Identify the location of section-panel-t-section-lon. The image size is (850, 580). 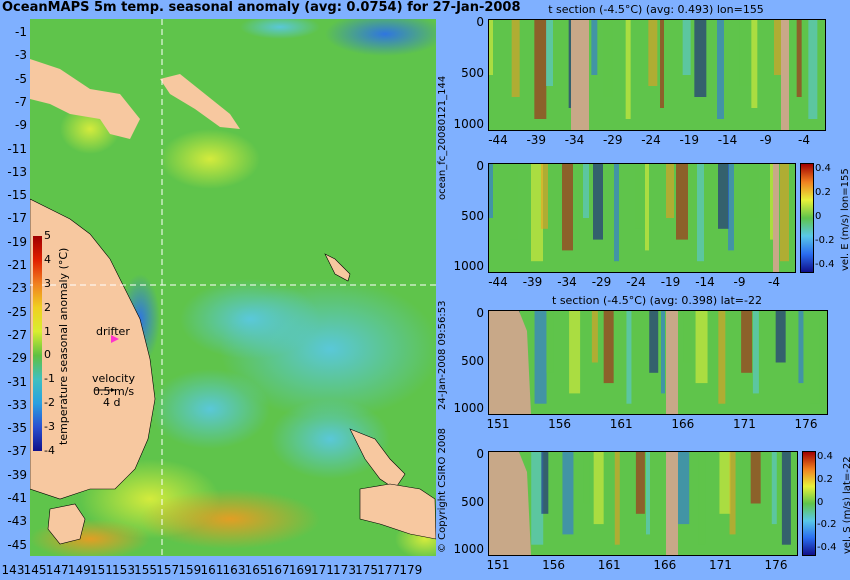
(657, 75).